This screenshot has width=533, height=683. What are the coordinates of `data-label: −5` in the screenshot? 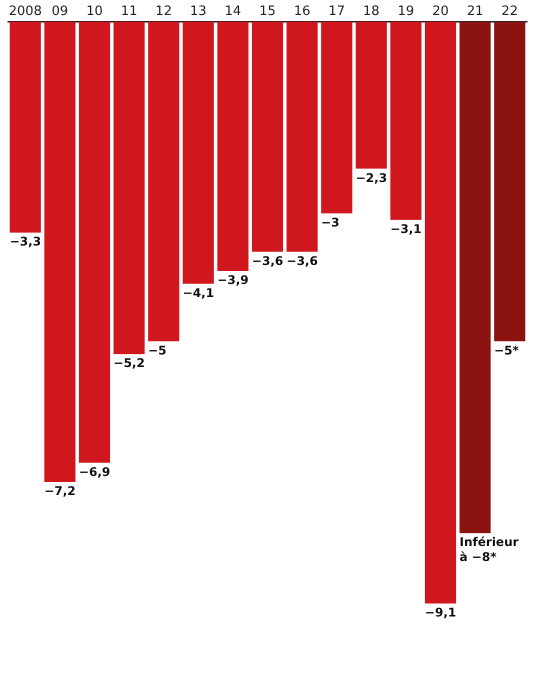 It's located at (157, 350).